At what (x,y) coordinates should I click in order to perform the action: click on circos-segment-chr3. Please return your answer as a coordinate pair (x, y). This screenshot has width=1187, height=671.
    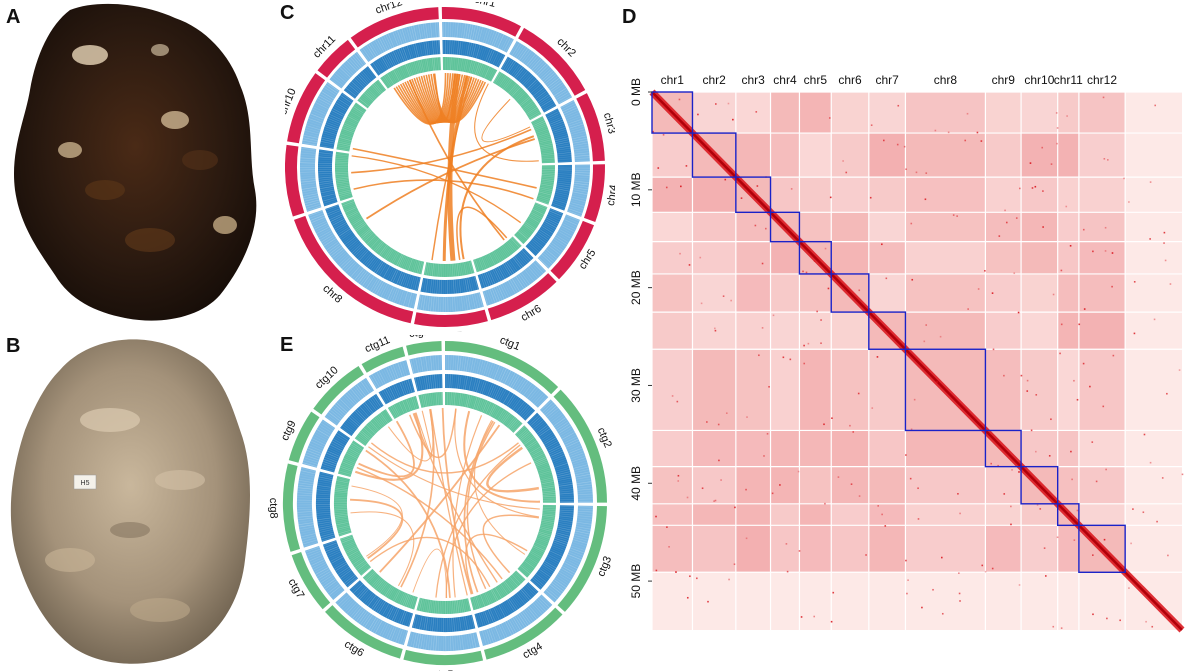
    Looking at the image, I should click on (568, 128).